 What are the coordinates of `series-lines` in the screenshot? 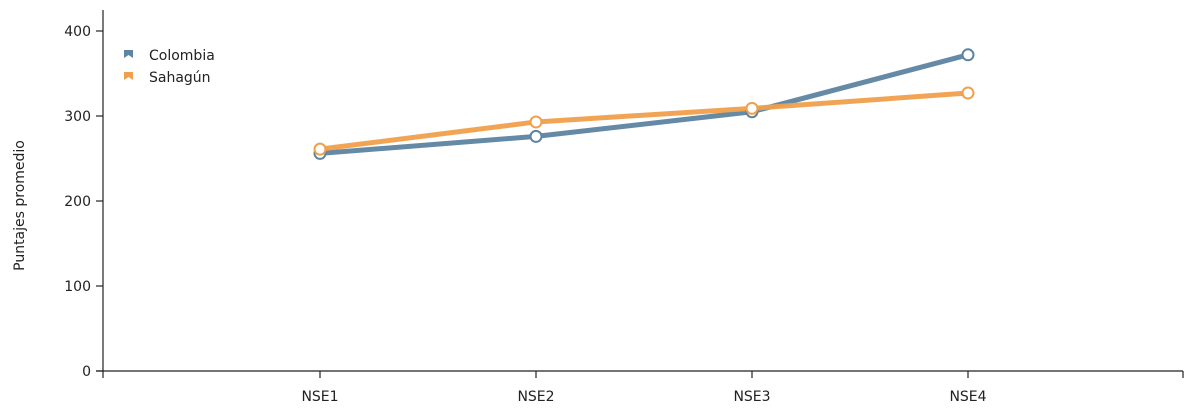 It's located at (644, 104).